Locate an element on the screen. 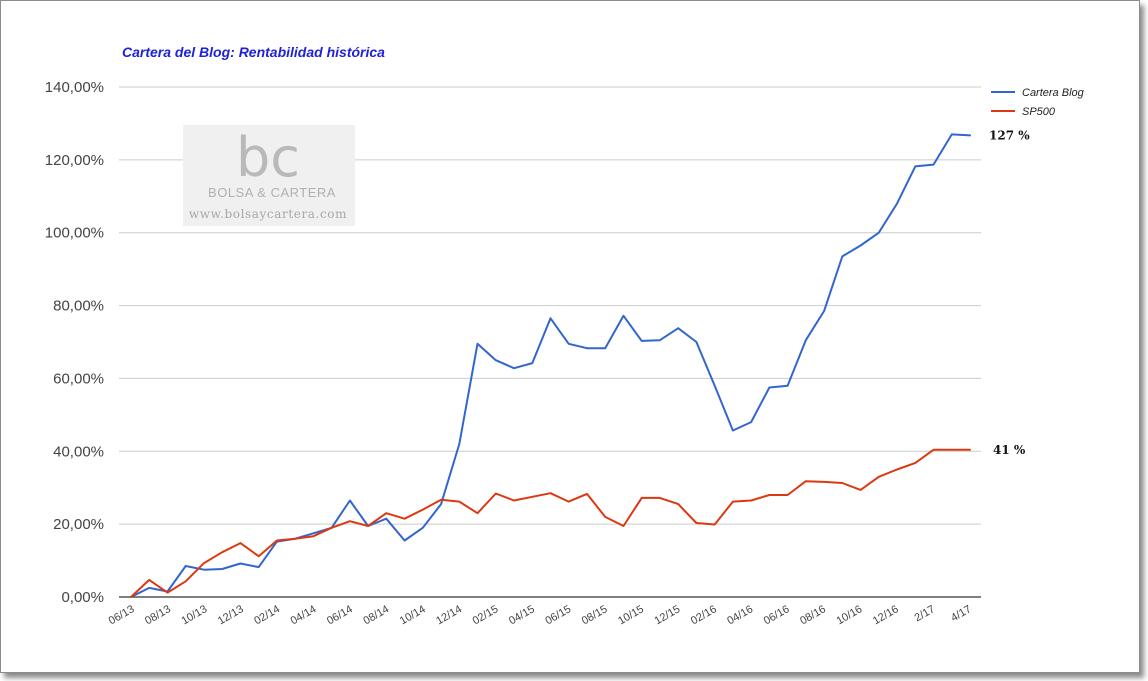 The height and width of the screenshot is (681, 1148). x-tick-label: 04/15 is located at coordinates (522, 615).